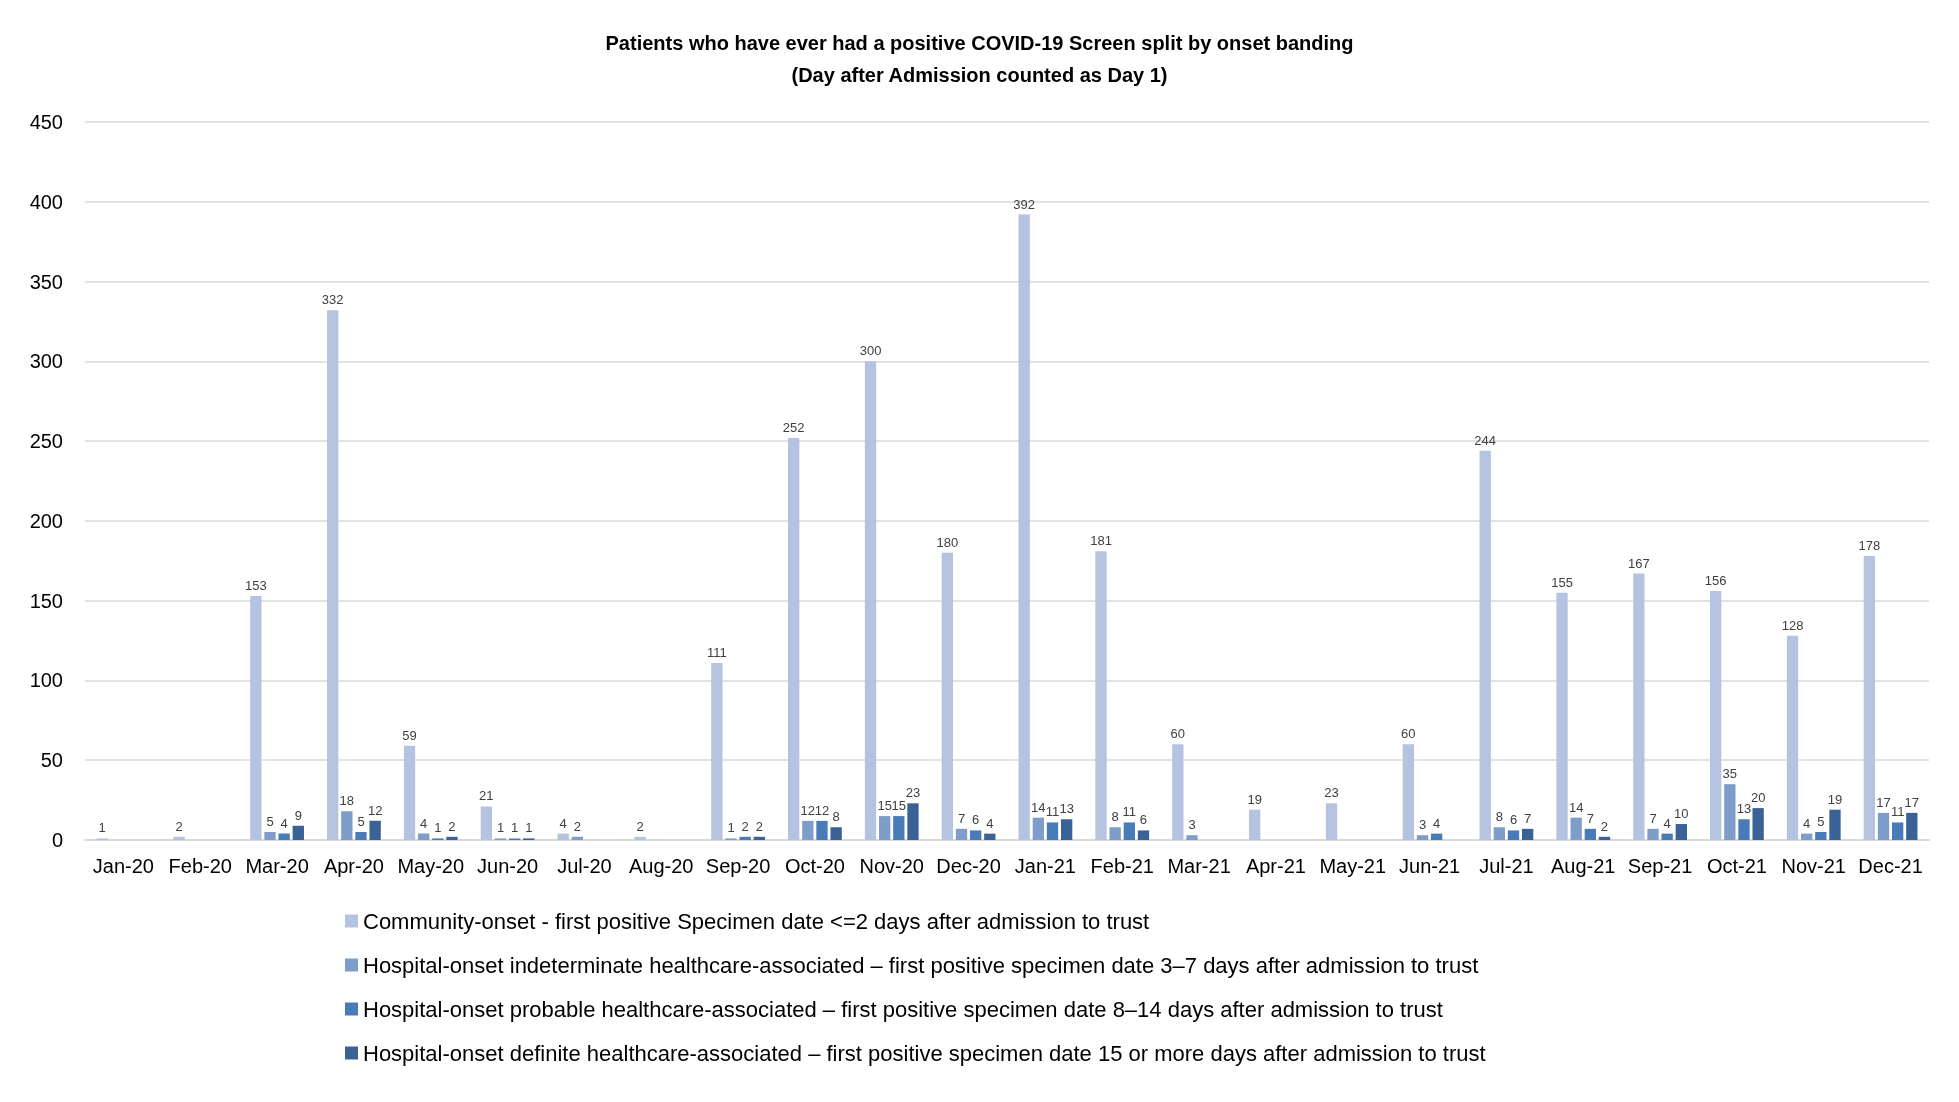  Describe the element at coordinates (353, 866) in the screenshot. I see `x-tick-label: Apr-20` at that location.